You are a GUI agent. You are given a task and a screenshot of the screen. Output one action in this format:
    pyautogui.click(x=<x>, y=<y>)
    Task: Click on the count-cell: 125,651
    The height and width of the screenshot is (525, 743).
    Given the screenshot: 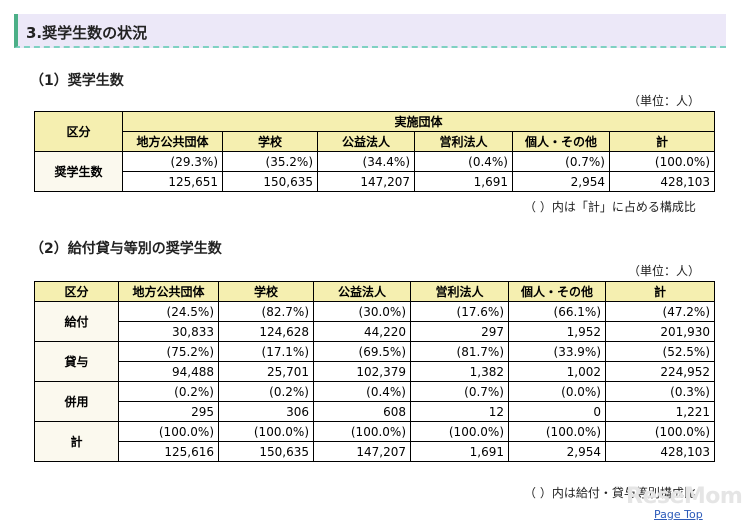 What is the action you would take?
    pyautogui.click(x=172, y=181)
    